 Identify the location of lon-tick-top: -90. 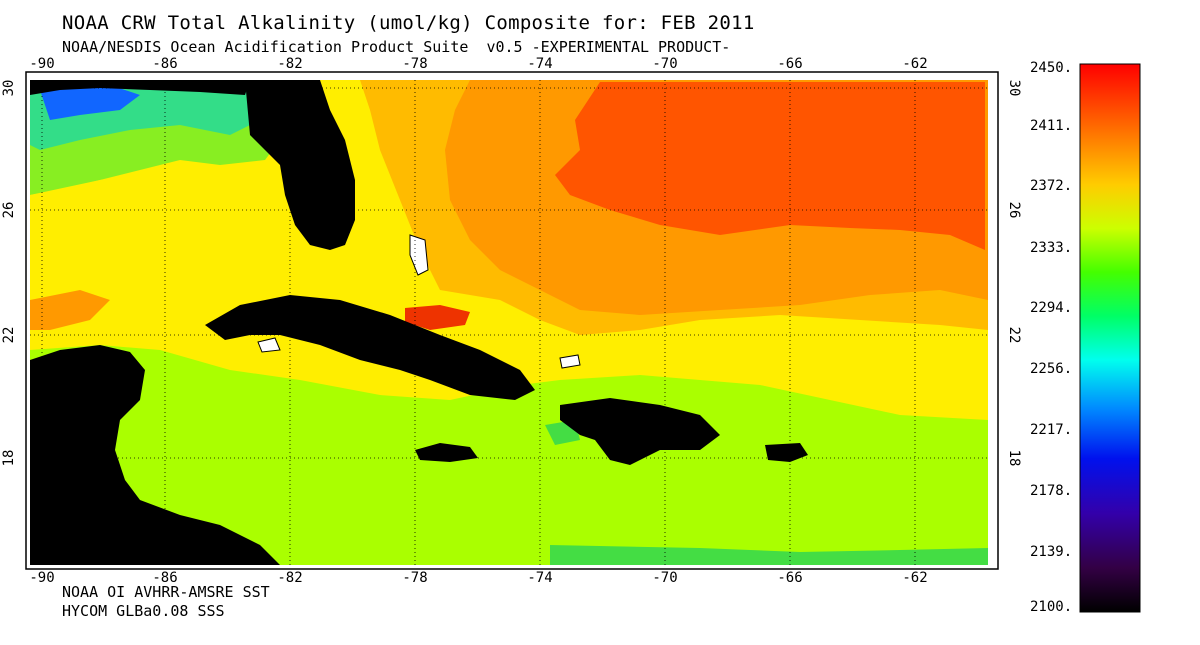
(41, 64).